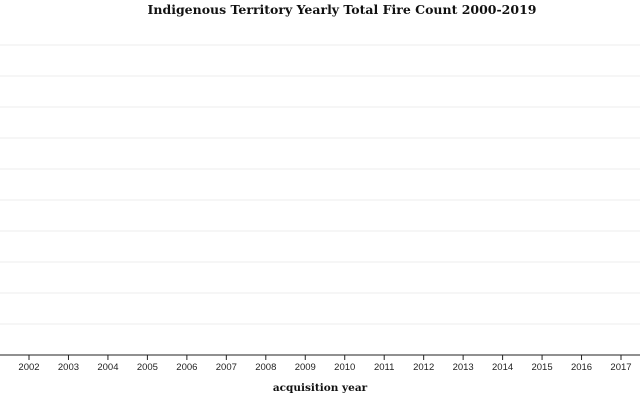 This screenshot has width=640, height=400. What do you see at coordinates (28, 367) in the screenshot?
I see `x-tick-label: 2002` at bounding box center [28, 367].